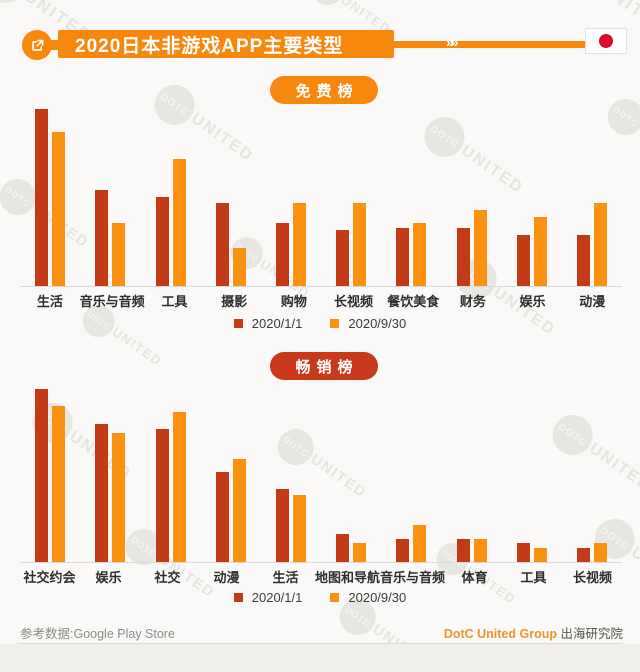 This screenshot has width=640, height=672. I want to click on header-line: »», so click(490, 42).